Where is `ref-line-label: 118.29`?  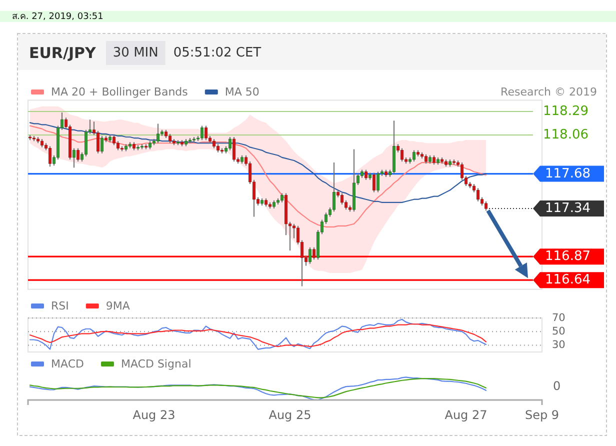 ref-line-label: 118.29 is located at coordinates (565, 111).